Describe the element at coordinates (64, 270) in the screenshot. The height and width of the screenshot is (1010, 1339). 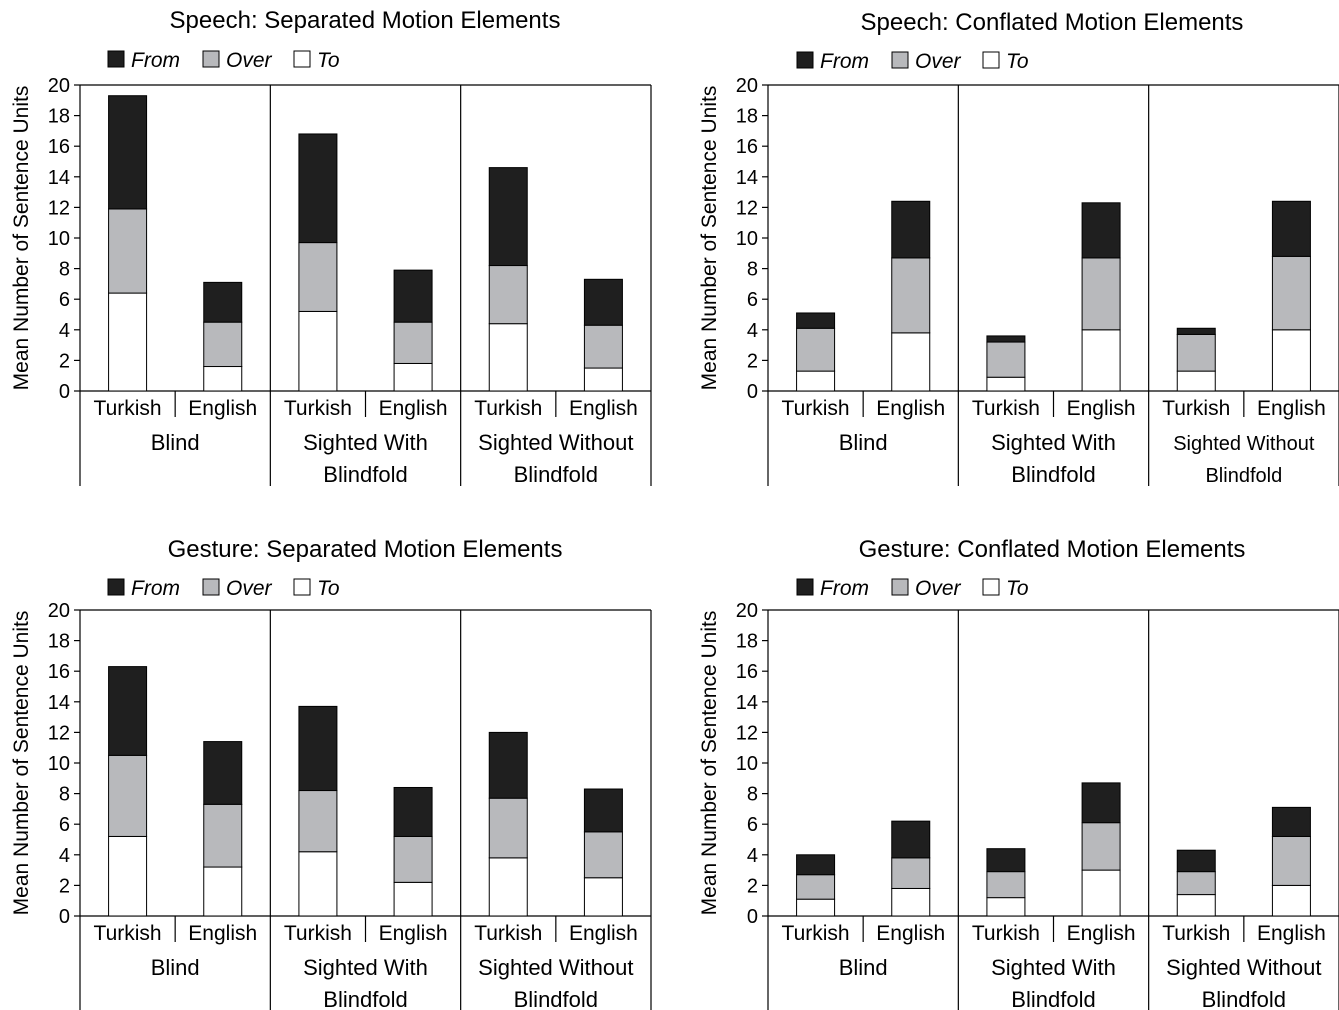
I see `y-tick-label: 8` at that location.